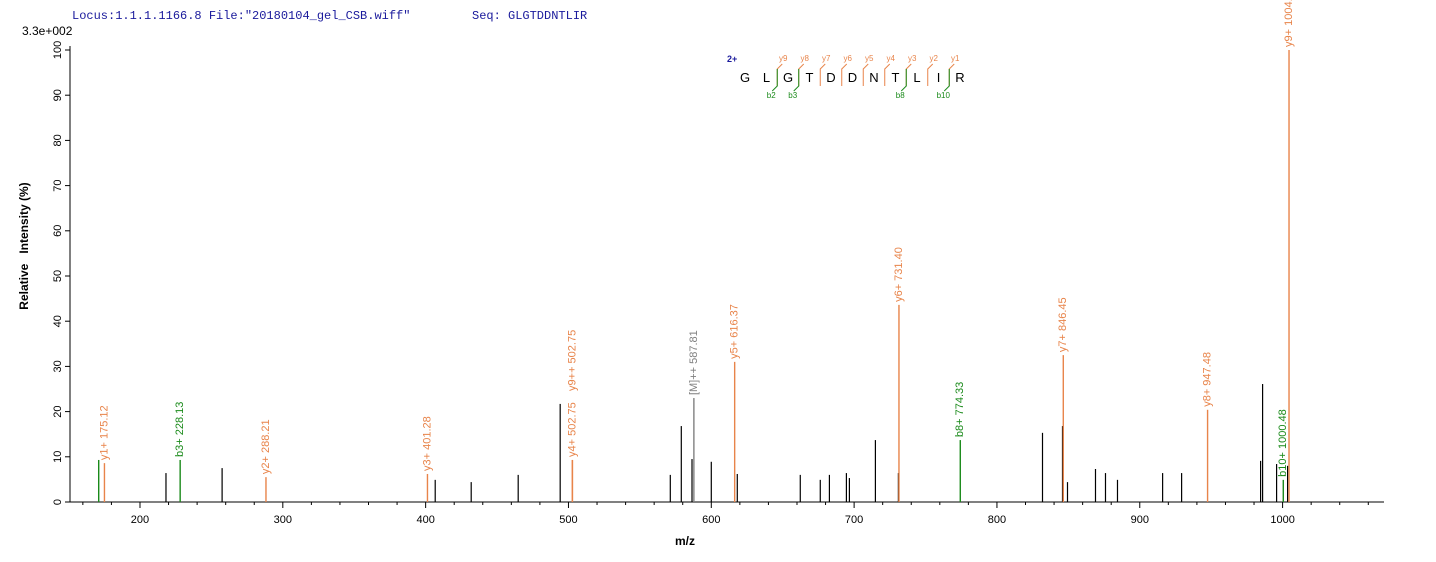 The image size is (1436, 562). Describe the element at coordinates (104, 432) in the screenshot. I see `peak-label: y1+ 175.12` at that location.